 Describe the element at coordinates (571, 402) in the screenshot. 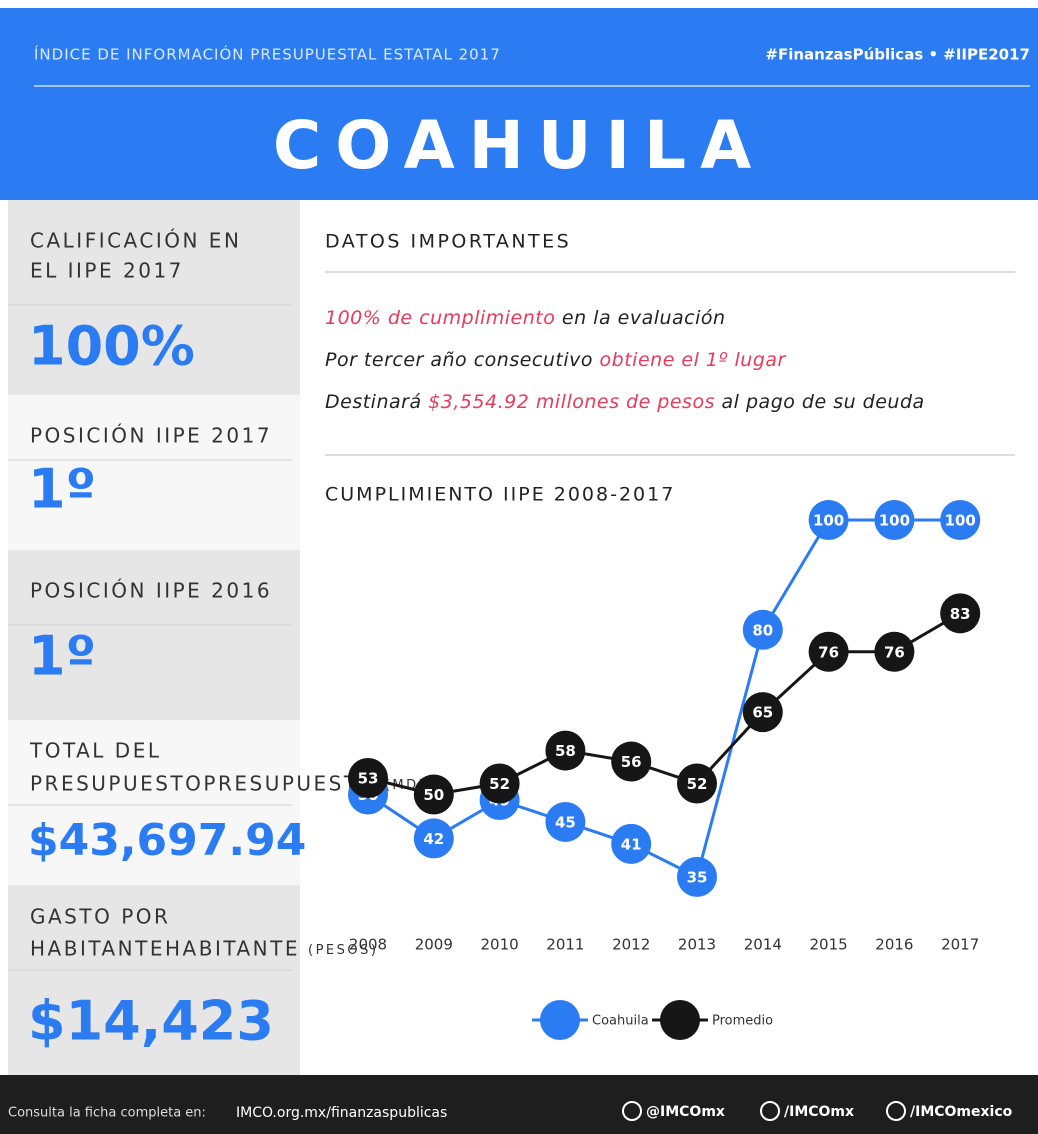

I see `dato-part: $3,554.92 millones de pesos` at that location.